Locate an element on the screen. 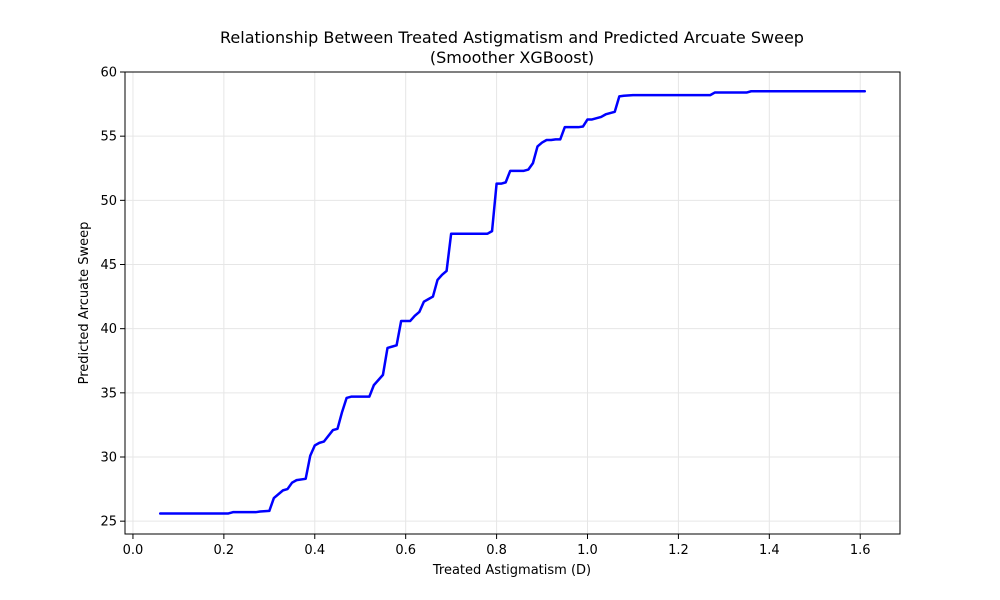 This screenshot has width=1000, height=600. x-tick-label: 0.2 is located at coordinates (224, 550).